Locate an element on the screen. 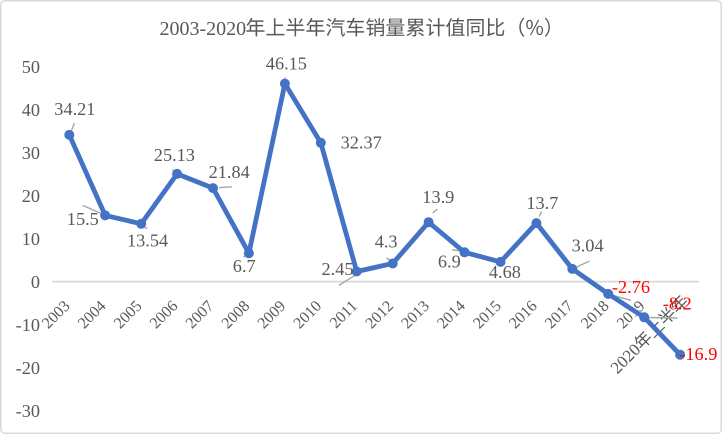  svg-text: 6.7 is located at coordinates (244, 266).